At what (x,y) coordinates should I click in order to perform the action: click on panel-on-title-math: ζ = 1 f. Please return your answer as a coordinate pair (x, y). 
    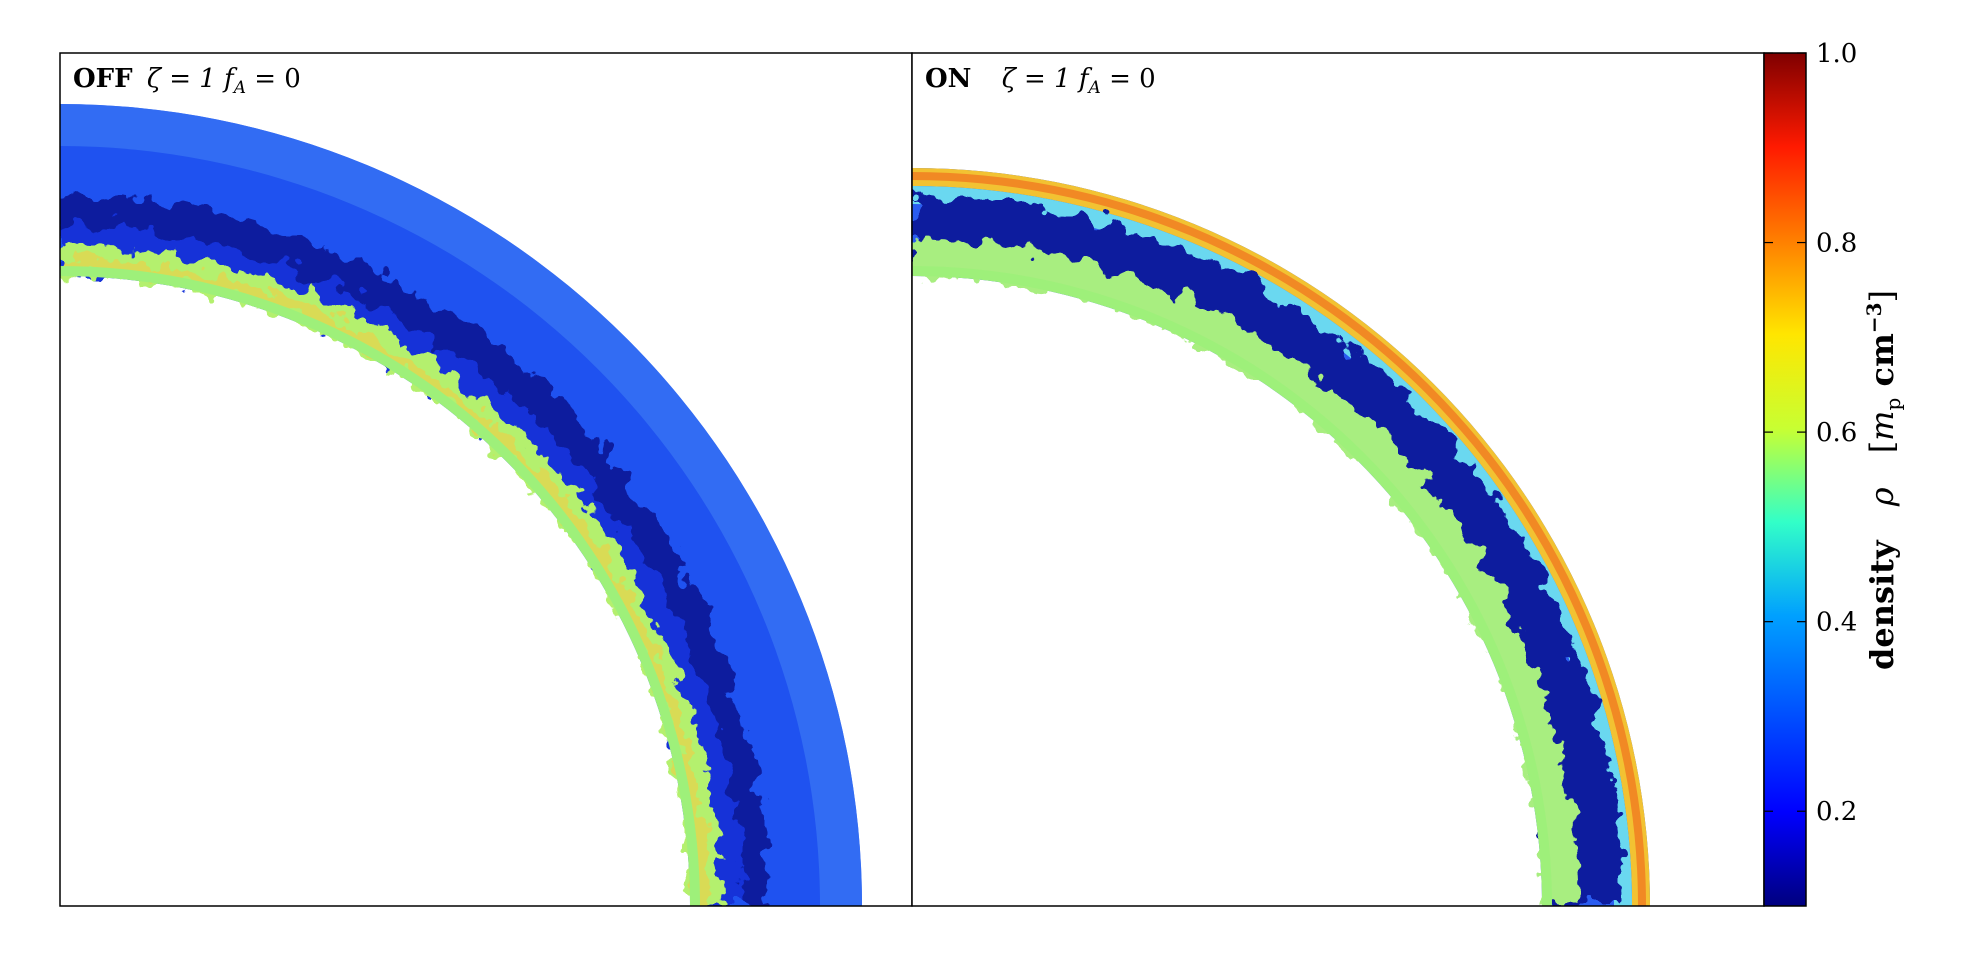
    Looking at the image, I should click on (1047, 79).